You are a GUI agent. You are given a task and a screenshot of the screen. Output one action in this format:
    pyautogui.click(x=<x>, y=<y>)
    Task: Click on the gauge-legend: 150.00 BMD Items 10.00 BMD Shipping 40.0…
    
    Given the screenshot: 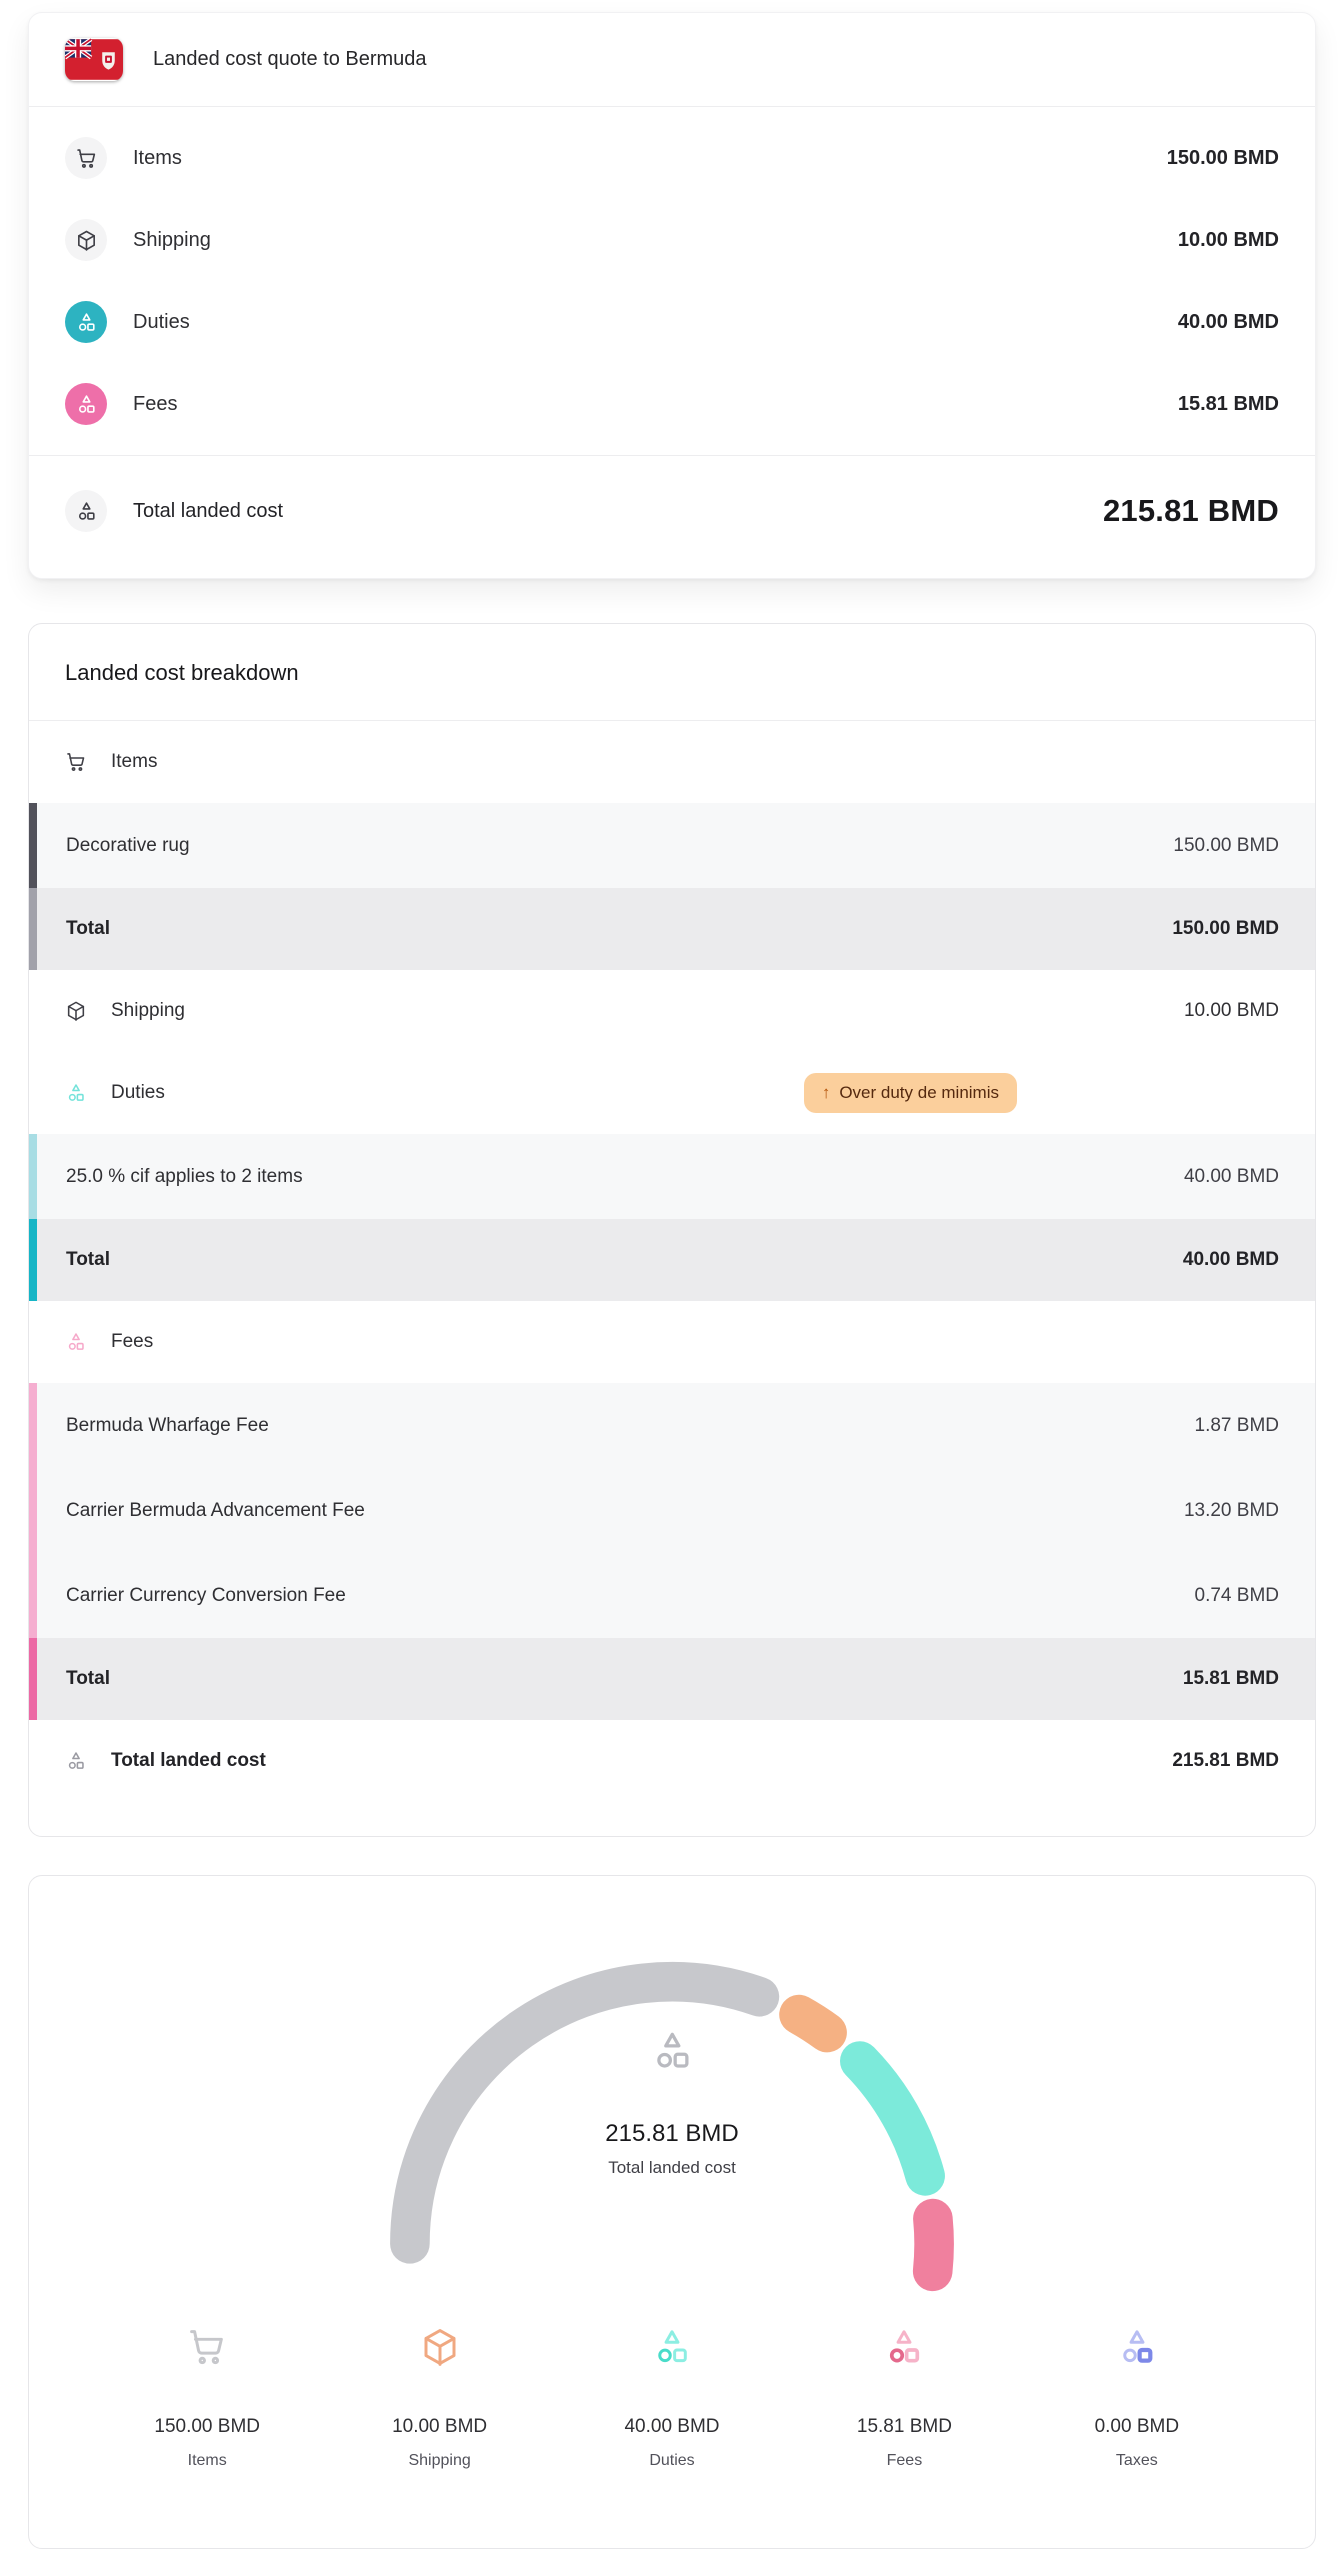 What is the action you would take?
    pyautogui.click(x=672, y=2398)
    